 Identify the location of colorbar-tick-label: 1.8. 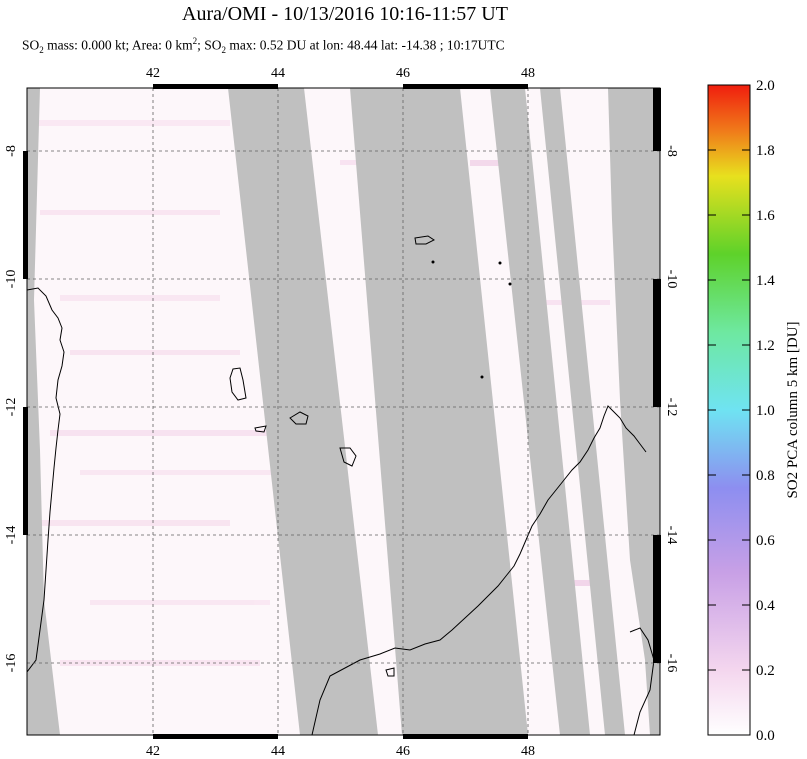
(765, 151).